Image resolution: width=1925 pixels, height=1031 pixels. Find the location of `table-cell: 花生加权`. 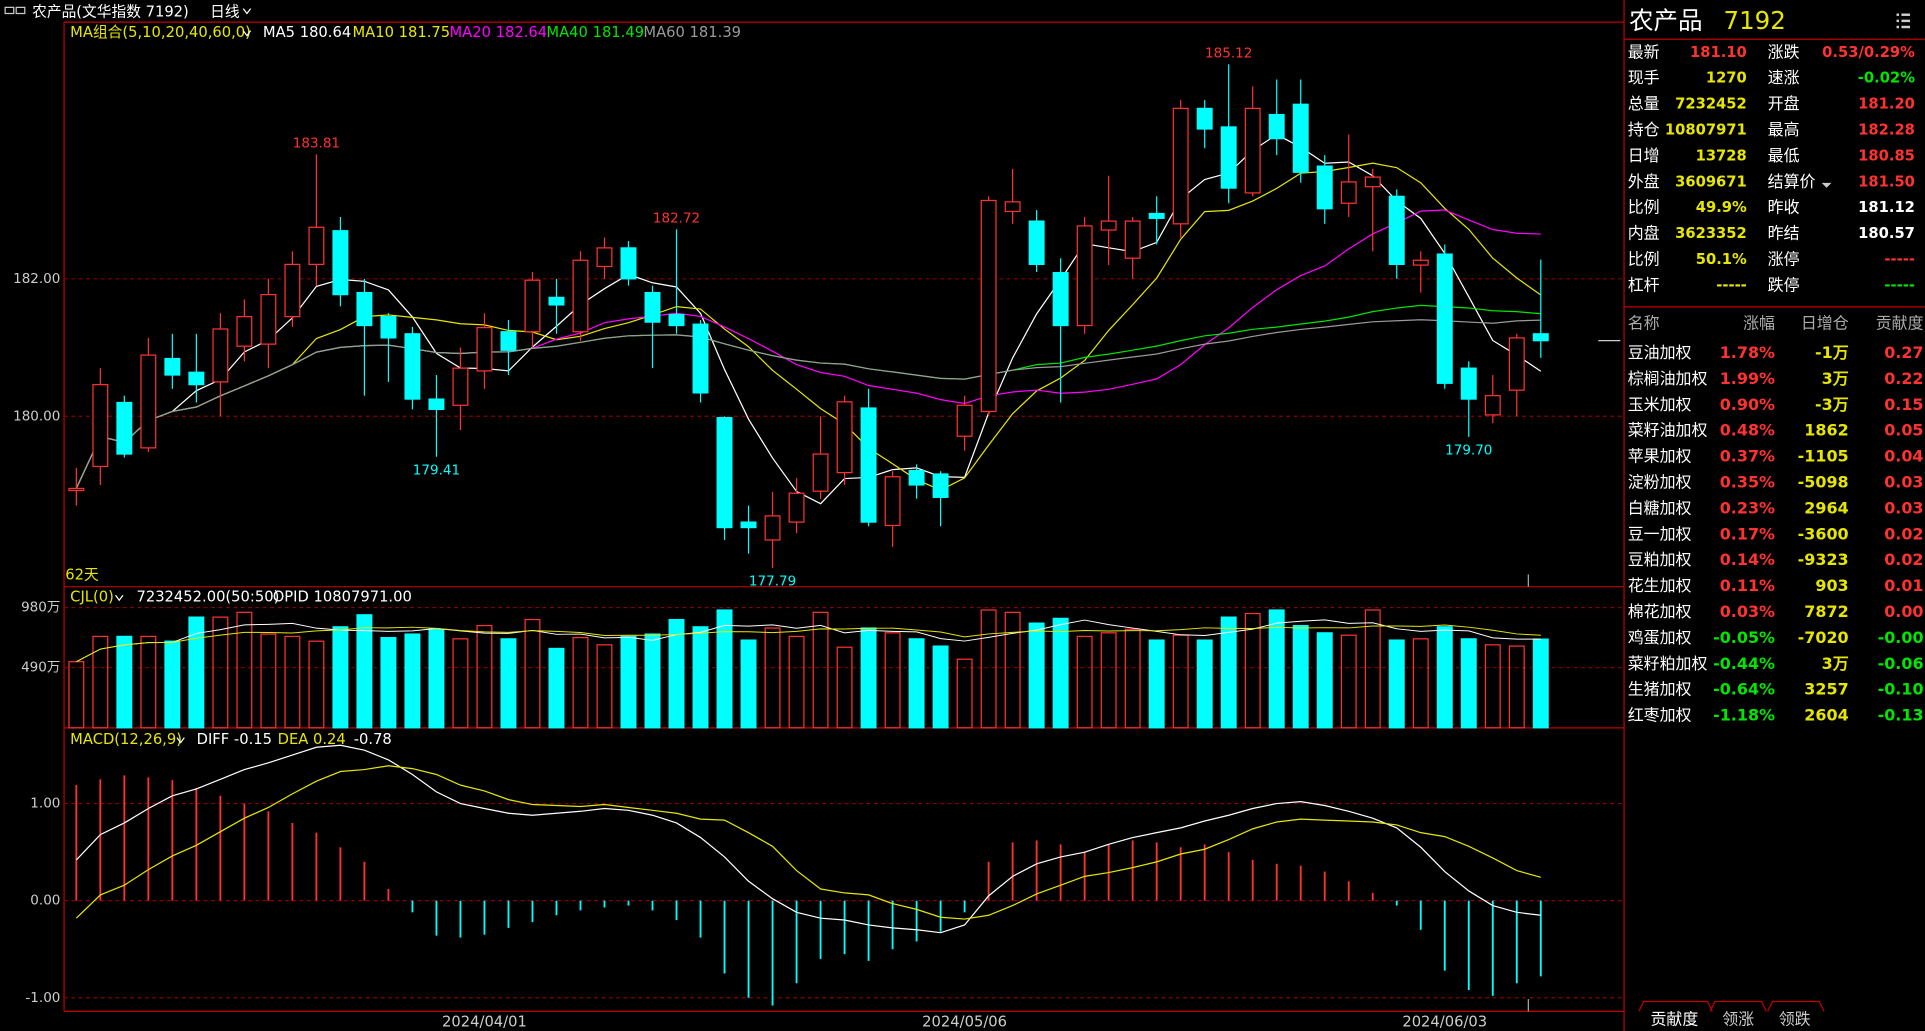

table-cell: 花生加权 is located at coordinates (1660, 585).